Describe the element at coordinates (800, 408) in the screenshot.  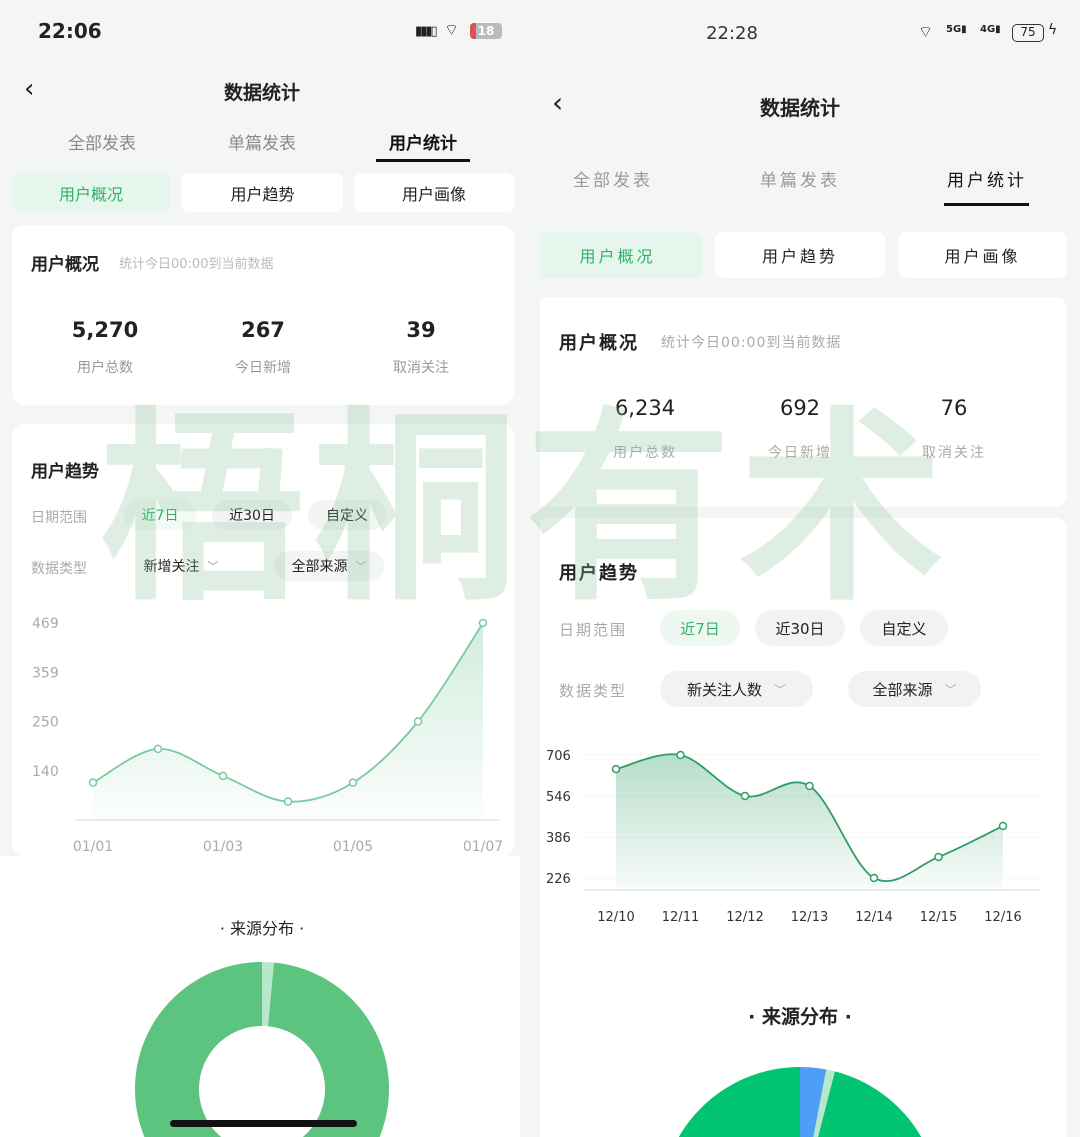
I see `stat-new-today: 692` at that location.